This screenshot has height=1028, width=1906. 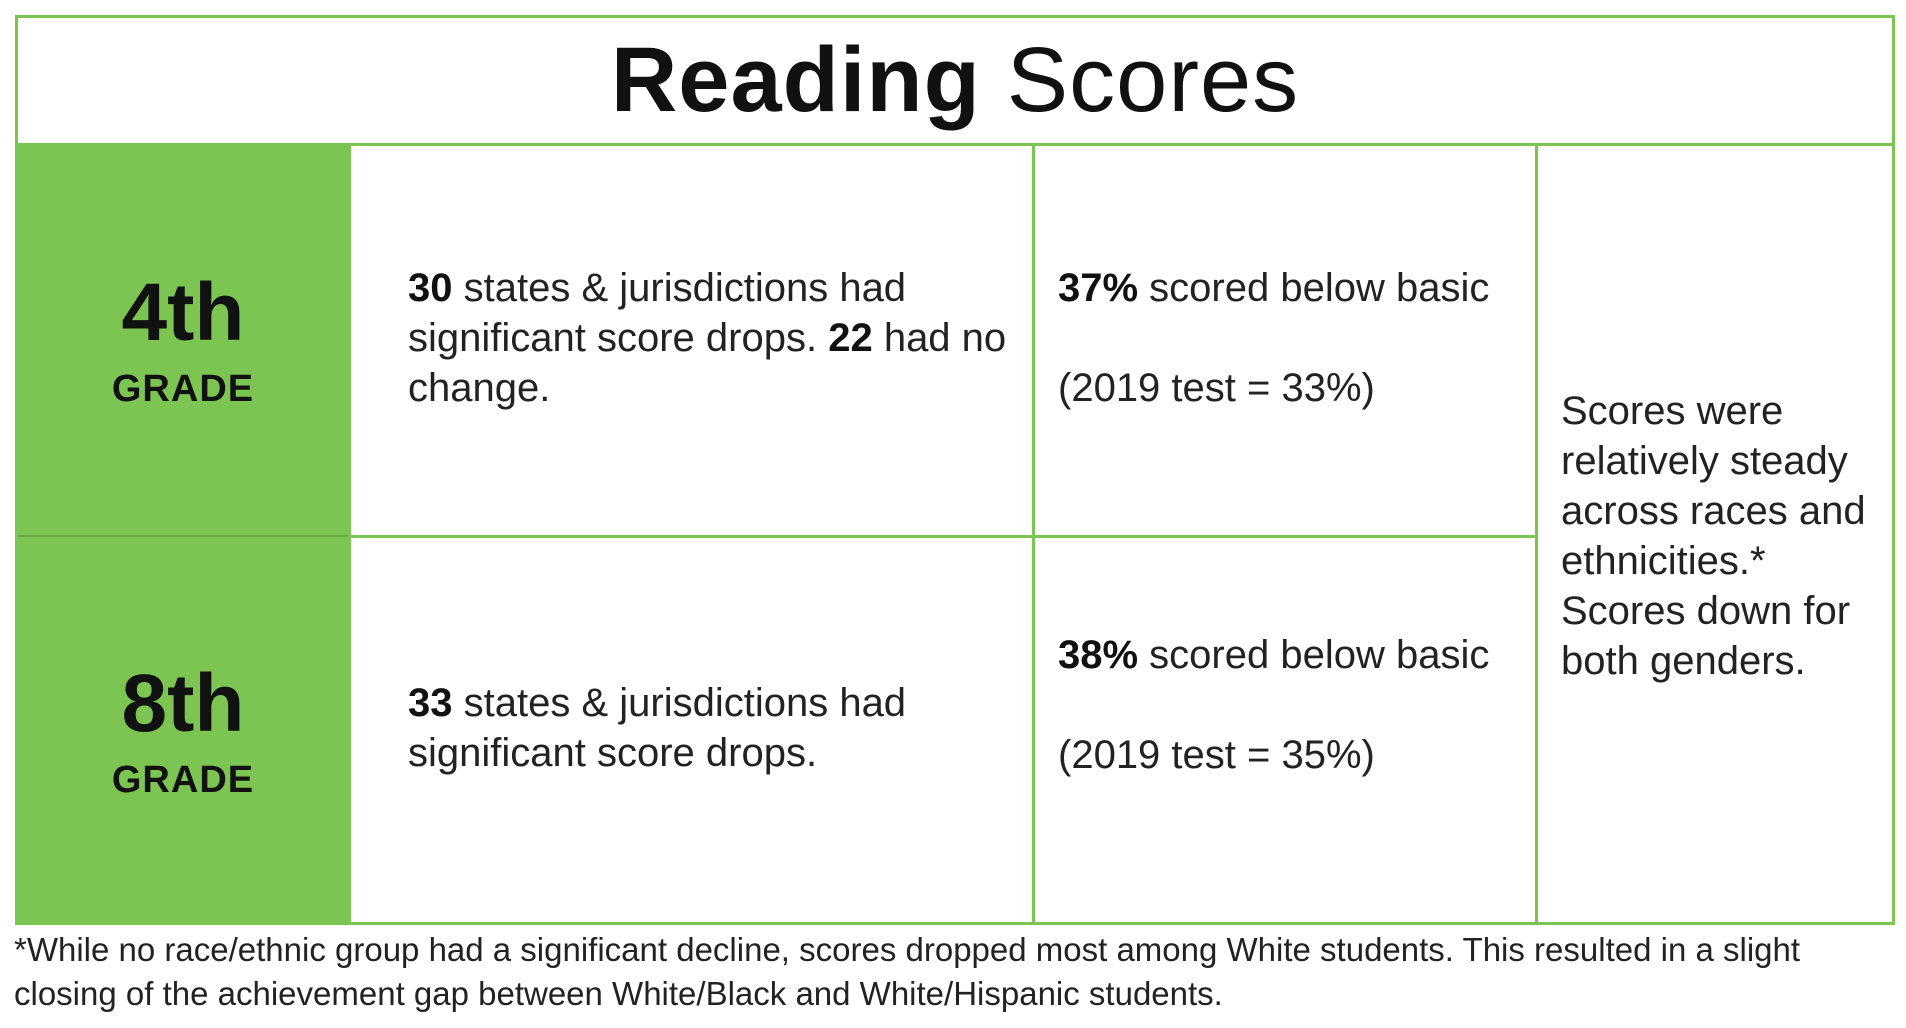 I want to click on grade-divider, so click(x=183, y=536).